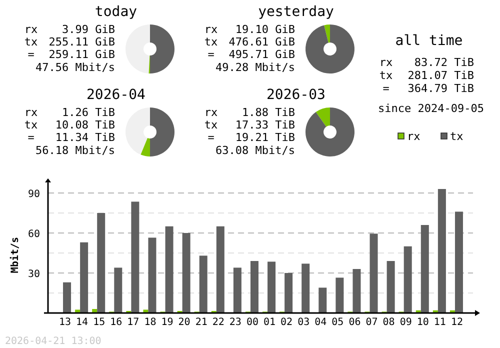 The image size is (500, 348). Describe the element at coordinates (262, 42) in the screenshot. I see `text: 476.61 GiB` at that location.